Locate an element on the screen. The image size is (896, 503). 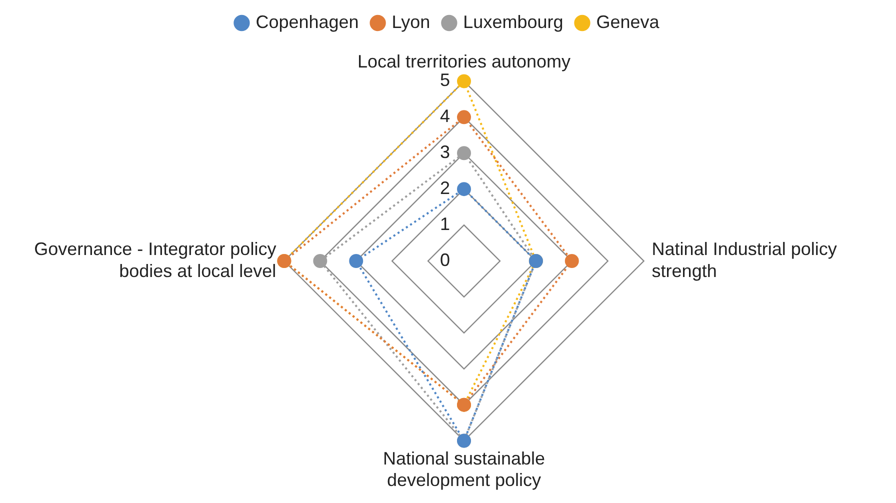
legend-label: Lyon is located at coordinates (411, 22).